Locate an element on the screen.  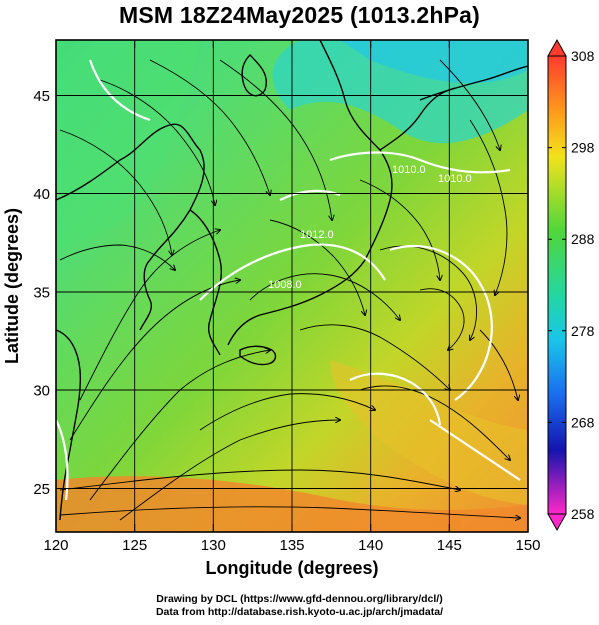
x-tick-label: 125 is located at coordinates (134, 545).